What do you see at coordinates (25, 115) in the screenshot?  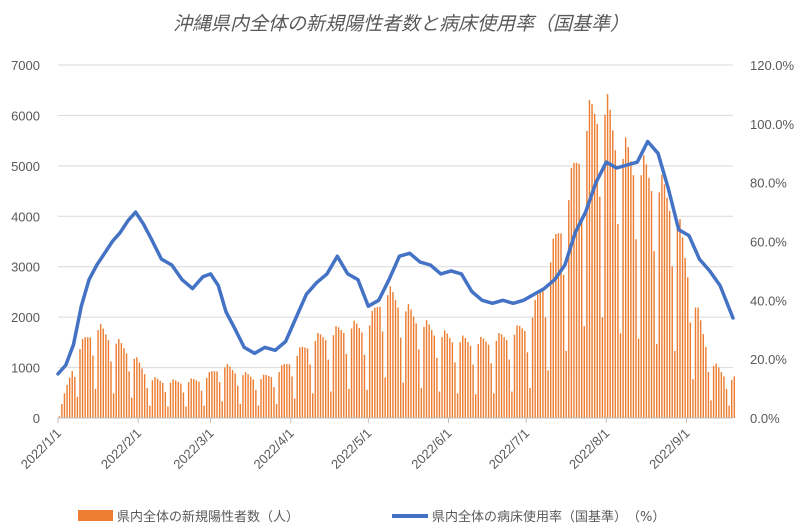 I see `left-tick-label: 6000` at bounding box center [25, 115].